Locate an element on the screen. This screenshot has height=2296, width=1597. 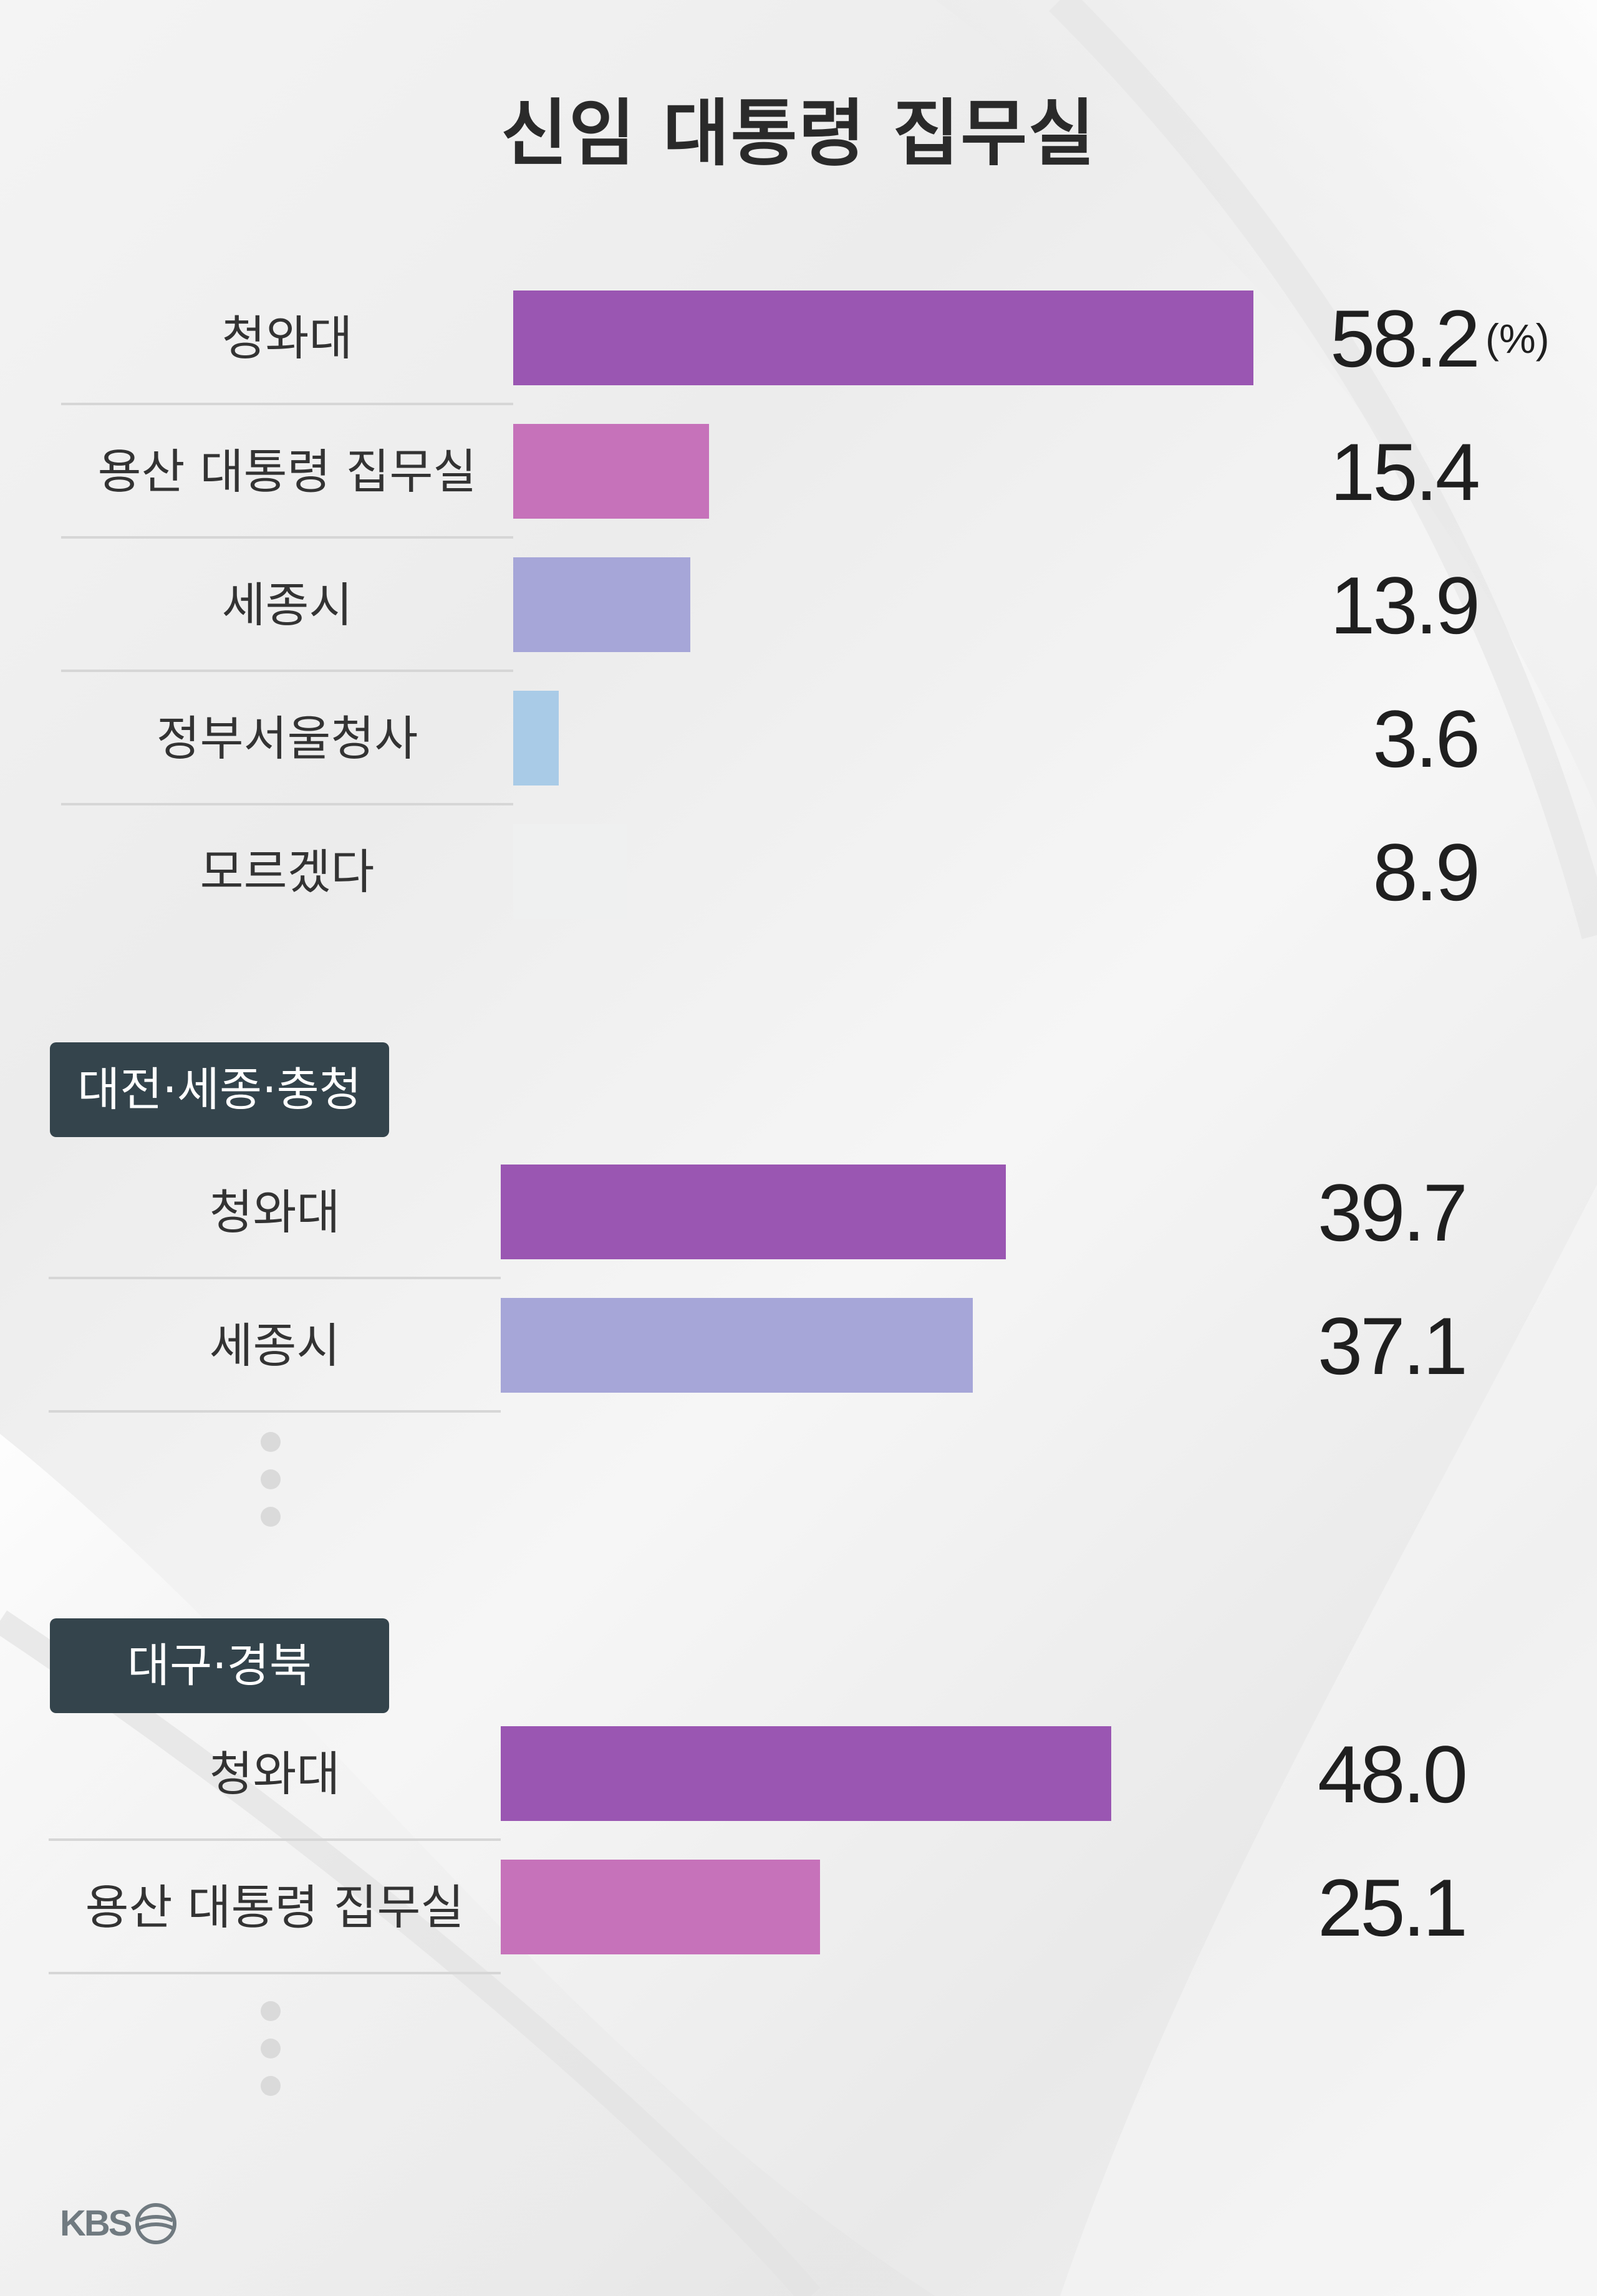
bar-row: 청와대 58.2 (%) is located at coordinates (798, 338).